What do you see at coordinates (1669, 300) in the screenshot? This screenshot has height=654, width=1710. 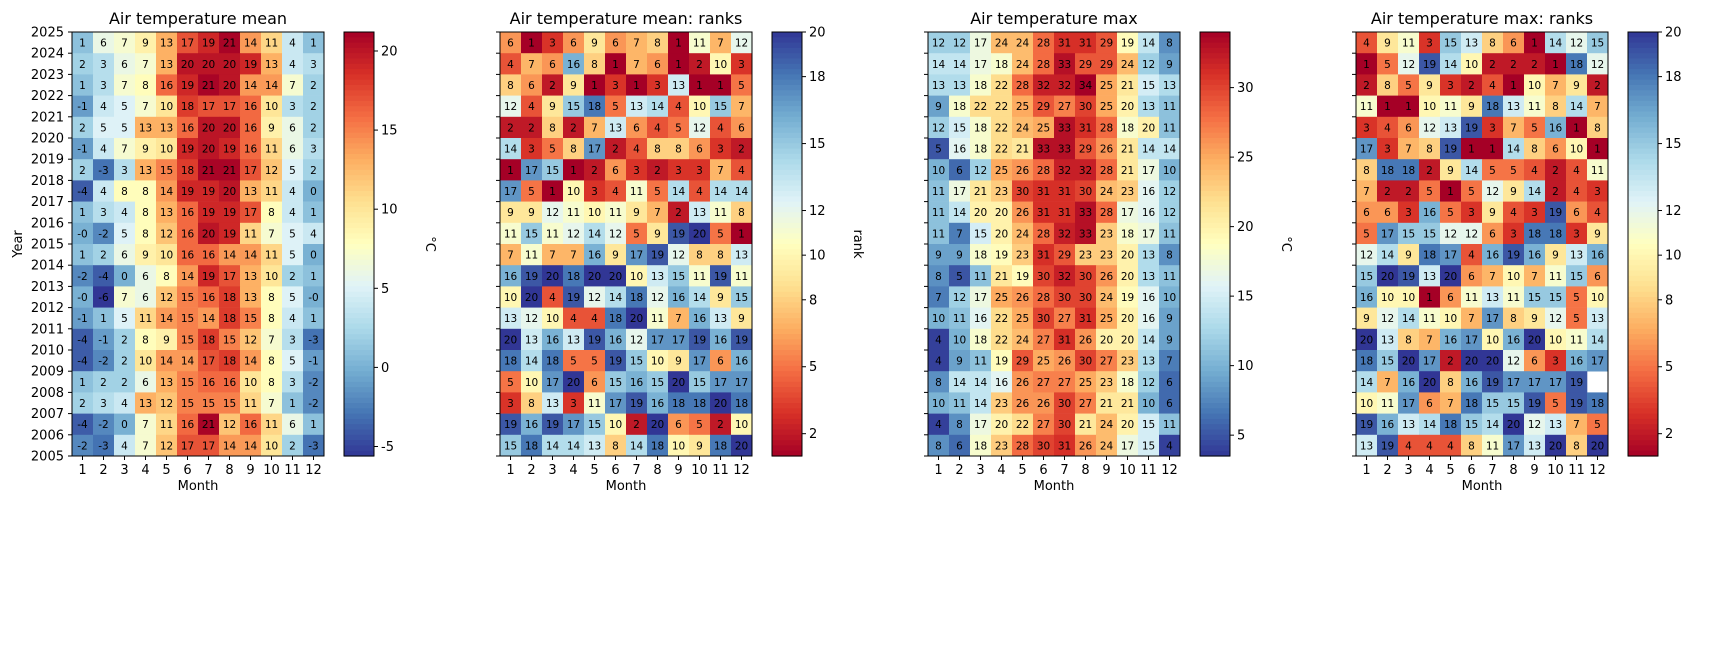 I see `colorbar-tick-label: 8` at bounding box center [1669, 300].